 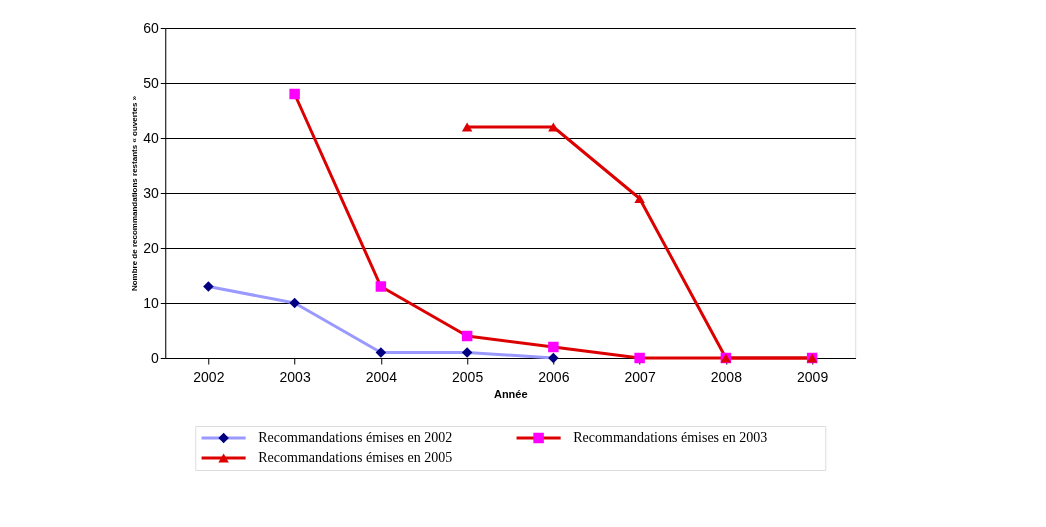 What do you see at coordinates (554, 376) in the screenshot?
I see `x-tick-label: 2006` at bounding box center [554, 376].